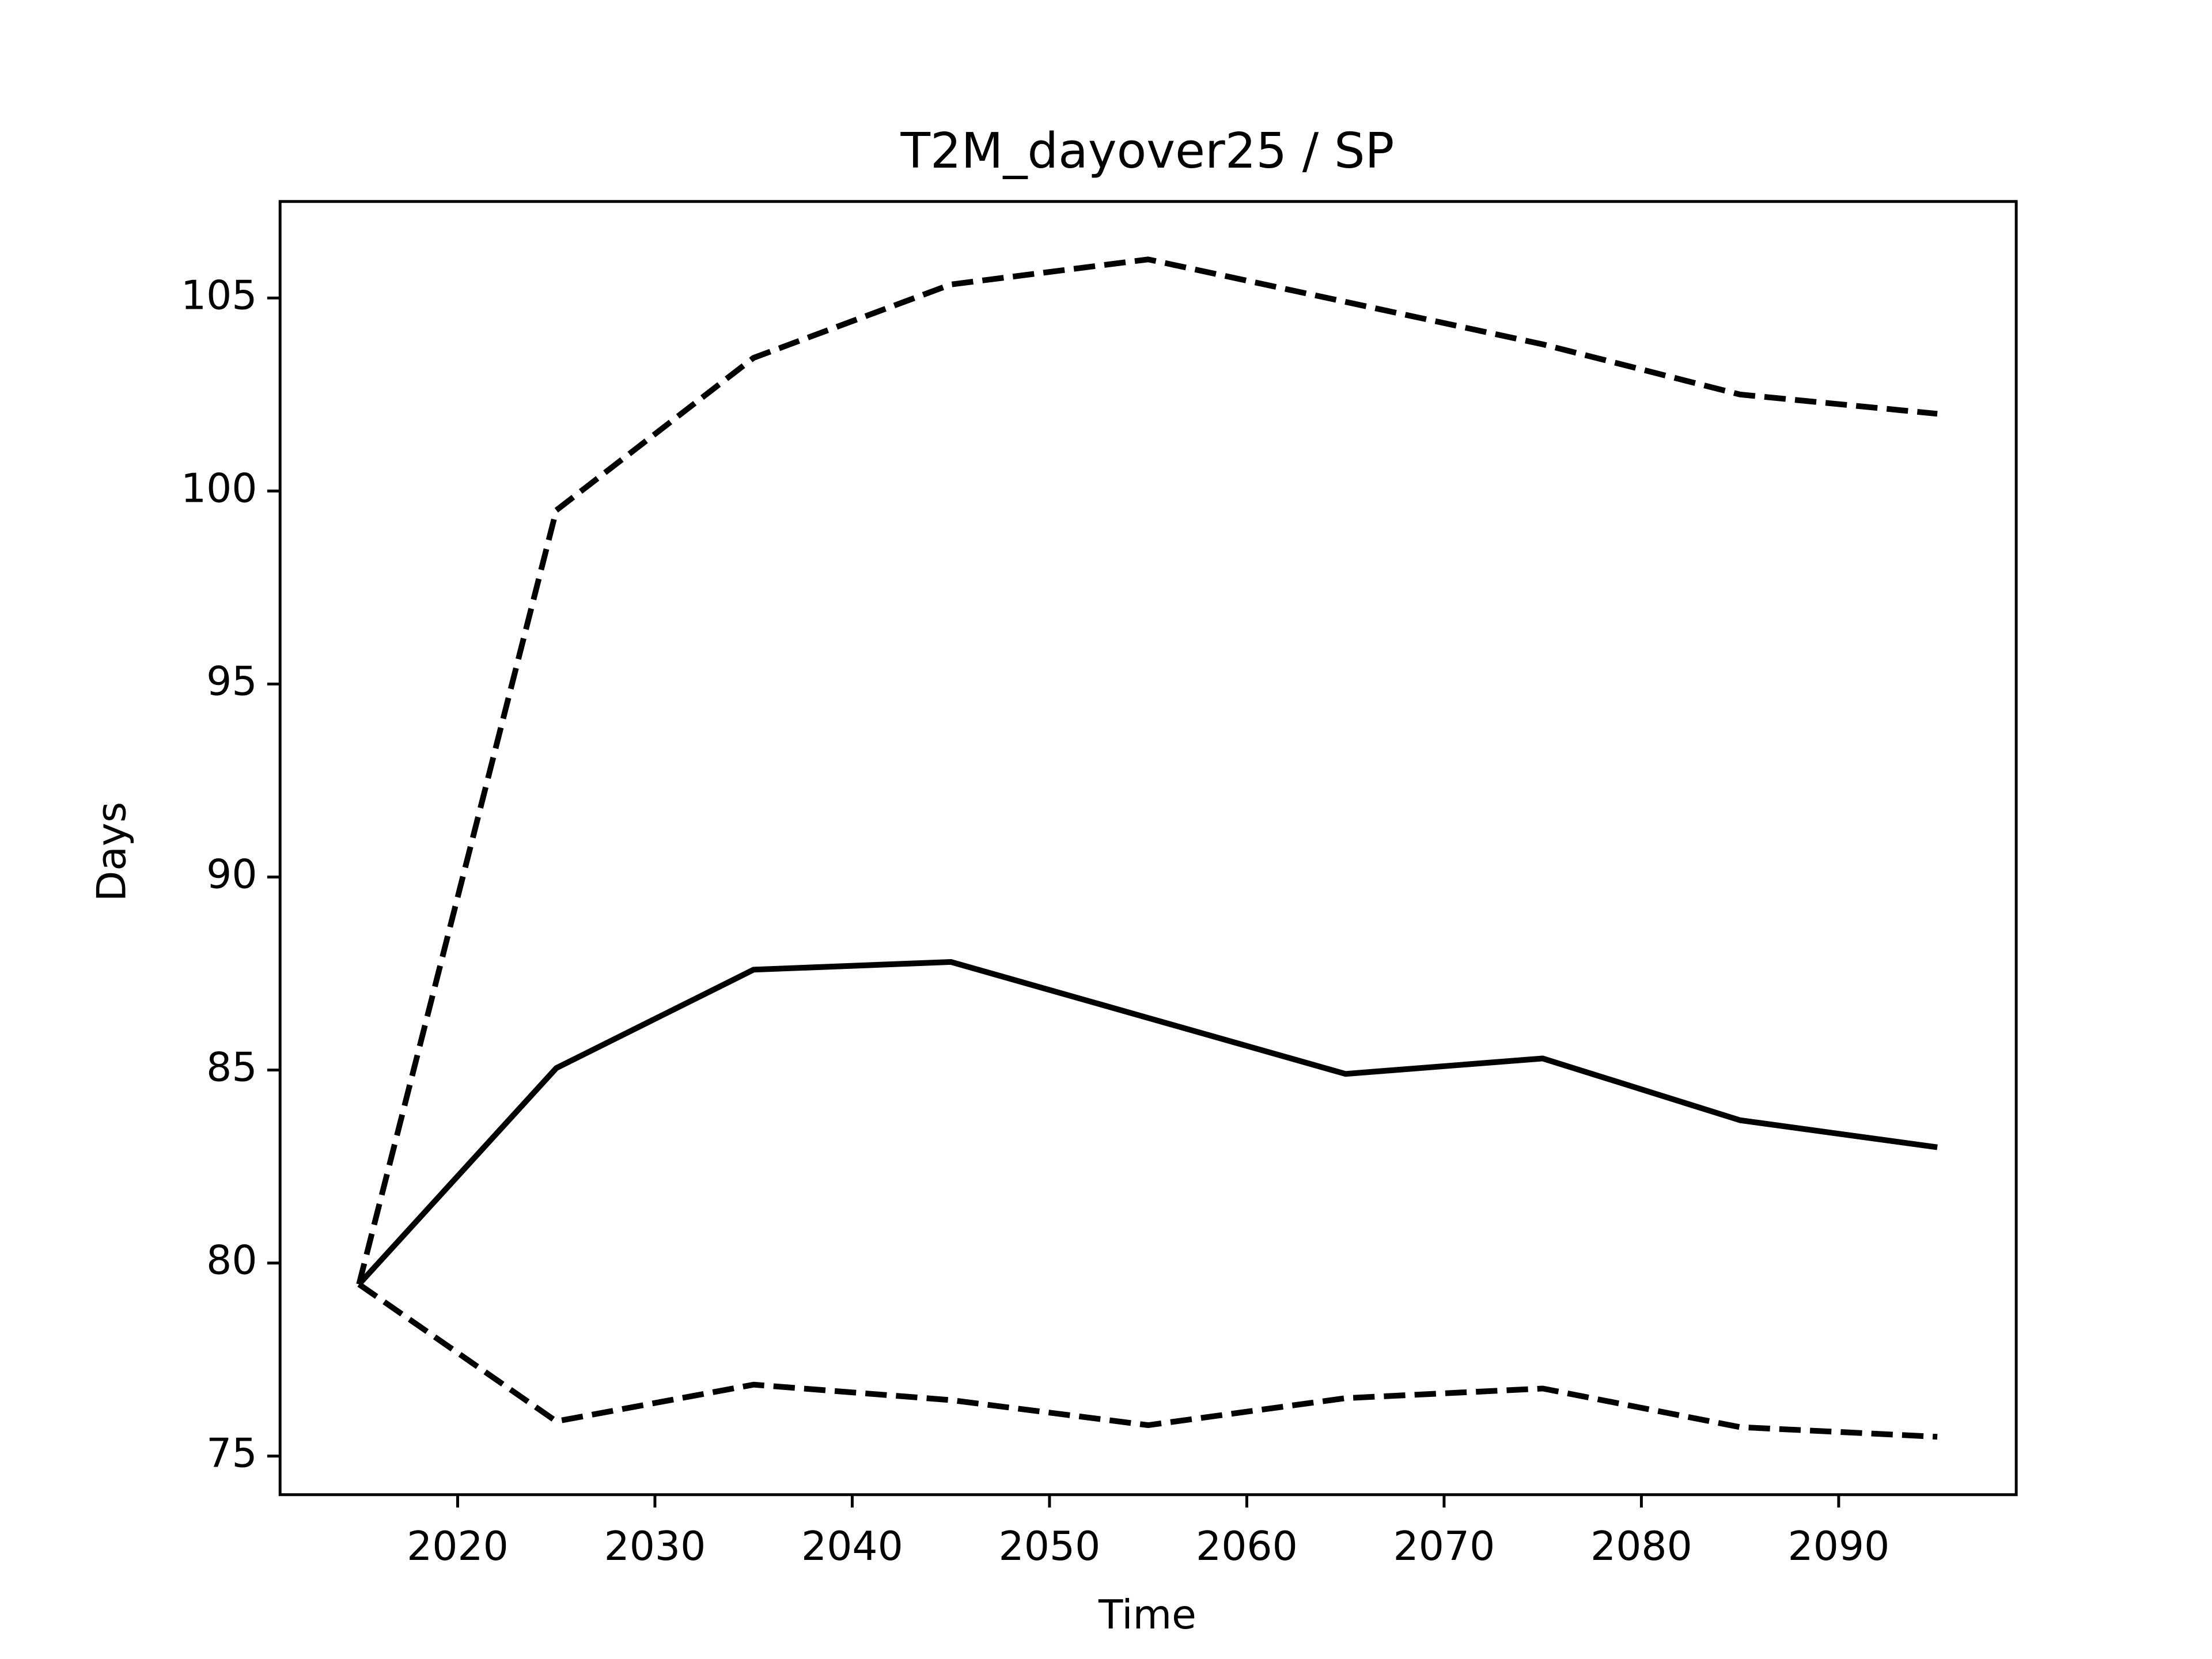  I want to click on y-tick-label: 95, so click(231, 681).